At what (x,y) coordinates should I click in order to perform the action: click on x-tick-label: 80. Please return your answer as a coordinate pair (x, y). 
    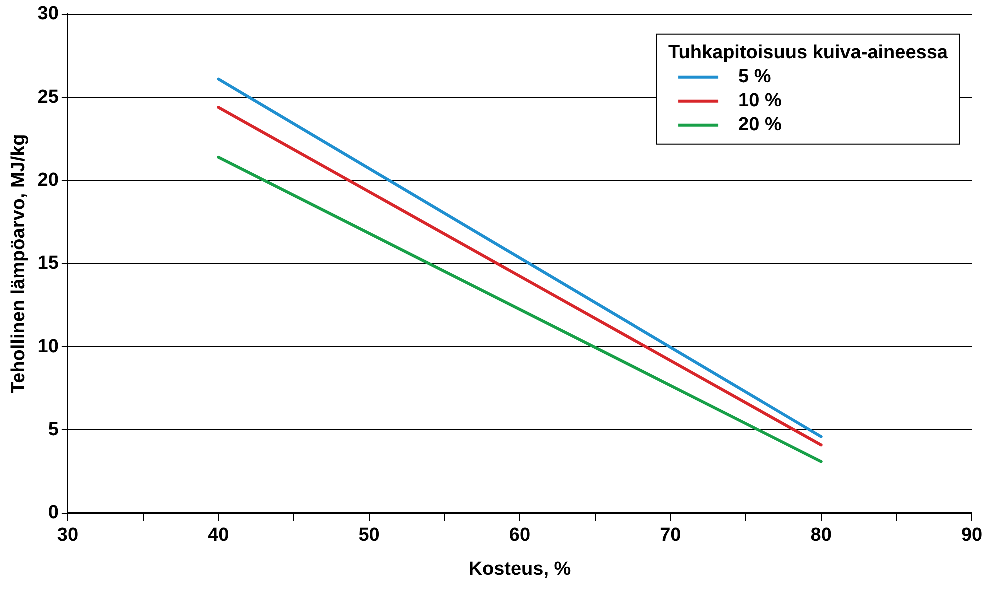
    Looking at the image, I should click on (821, 535).